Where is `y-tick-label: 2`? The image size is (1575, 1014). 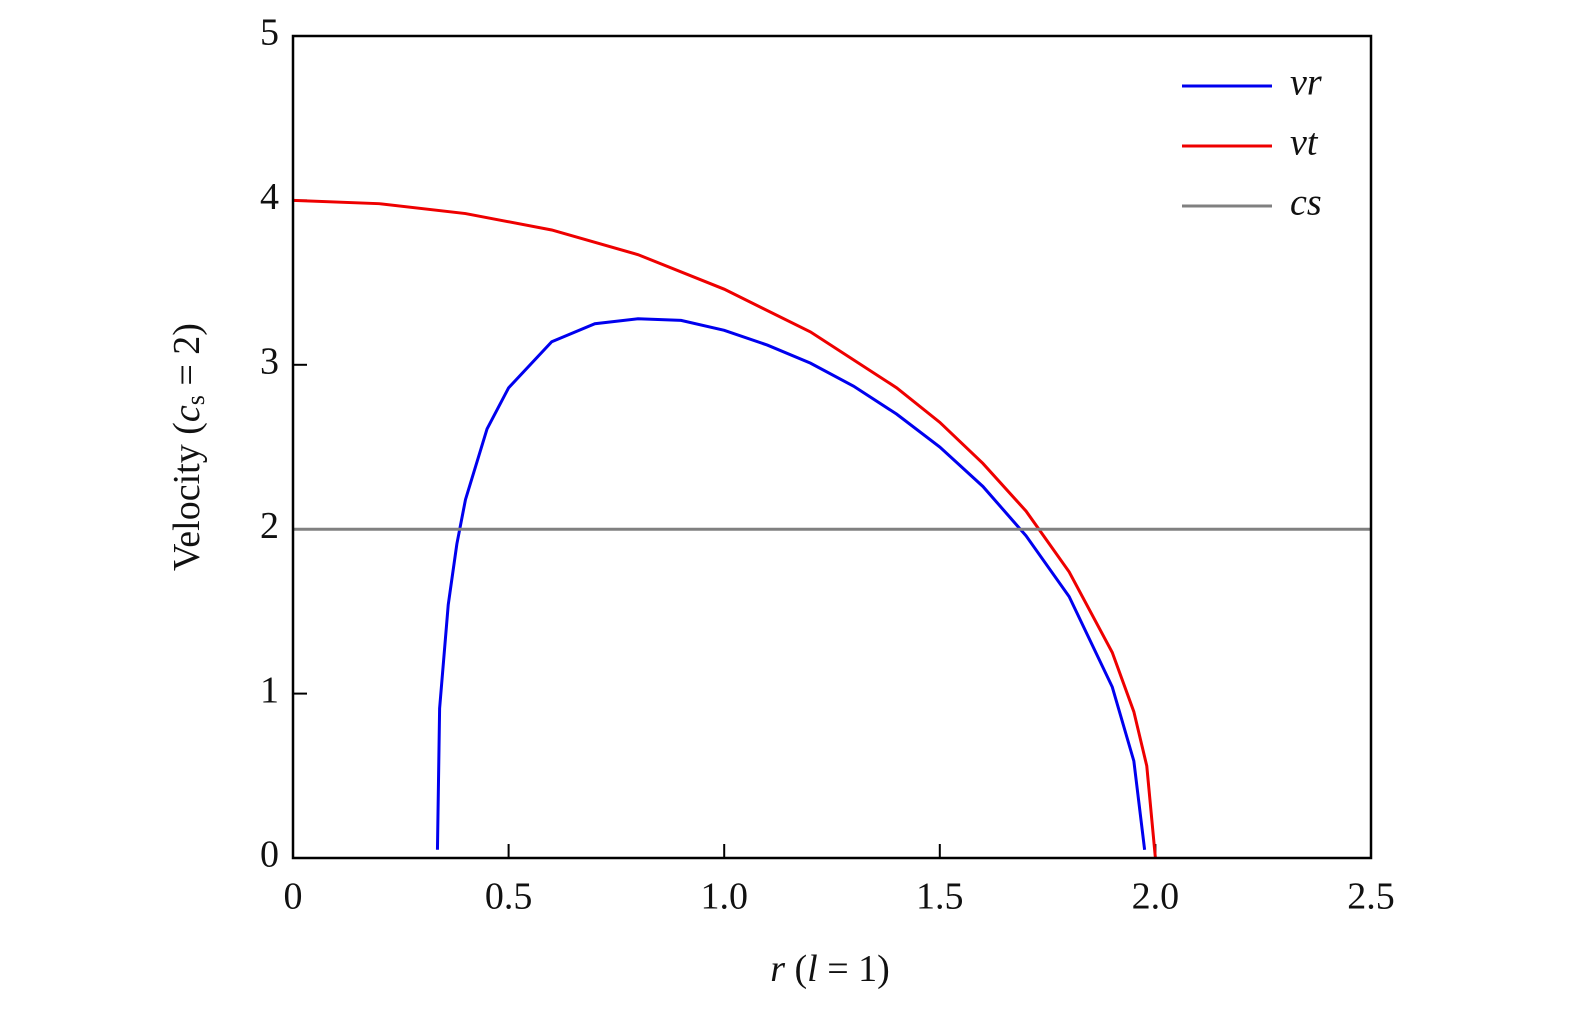
y-tick-label: 2 is located at coordinates (269, 526).